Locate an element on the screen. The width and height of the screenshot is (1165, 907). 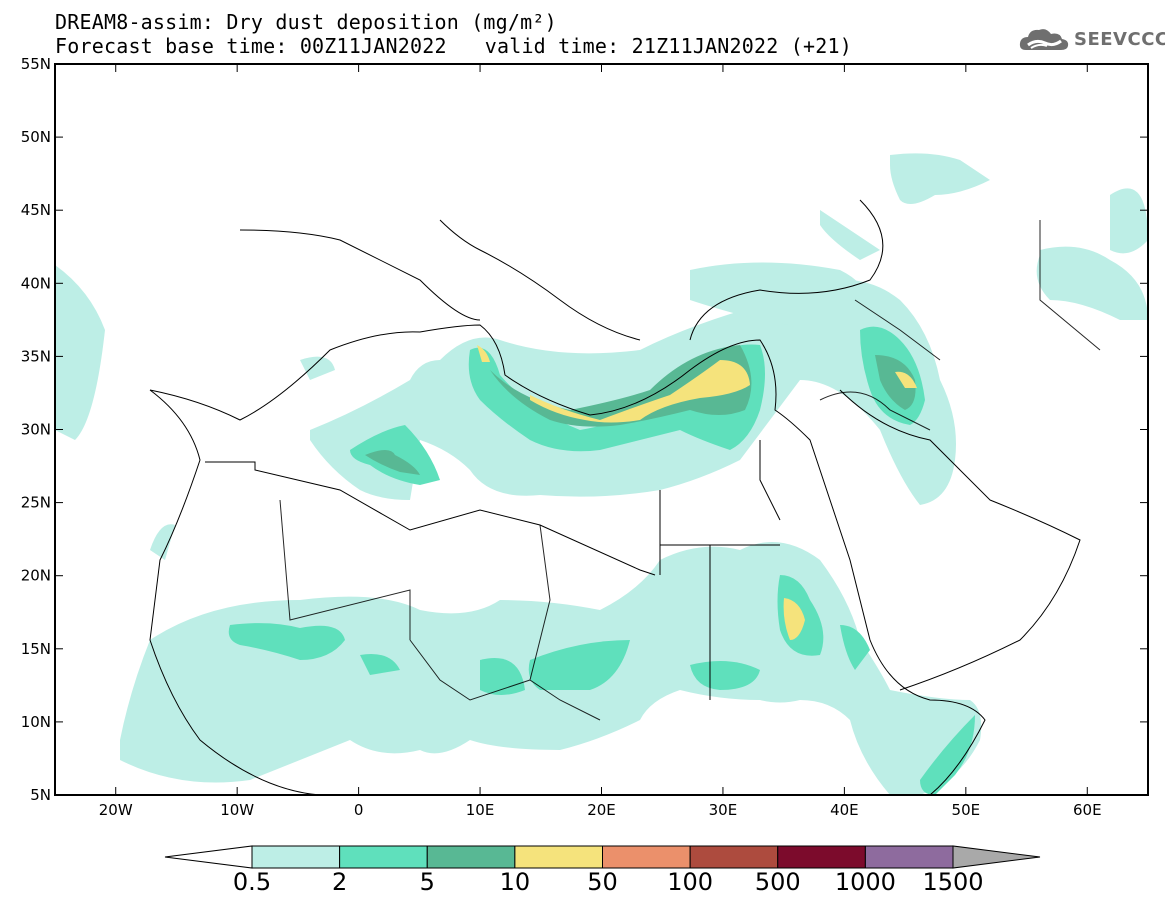
colorbar-label: 50 is located at coordinates (602, 882).